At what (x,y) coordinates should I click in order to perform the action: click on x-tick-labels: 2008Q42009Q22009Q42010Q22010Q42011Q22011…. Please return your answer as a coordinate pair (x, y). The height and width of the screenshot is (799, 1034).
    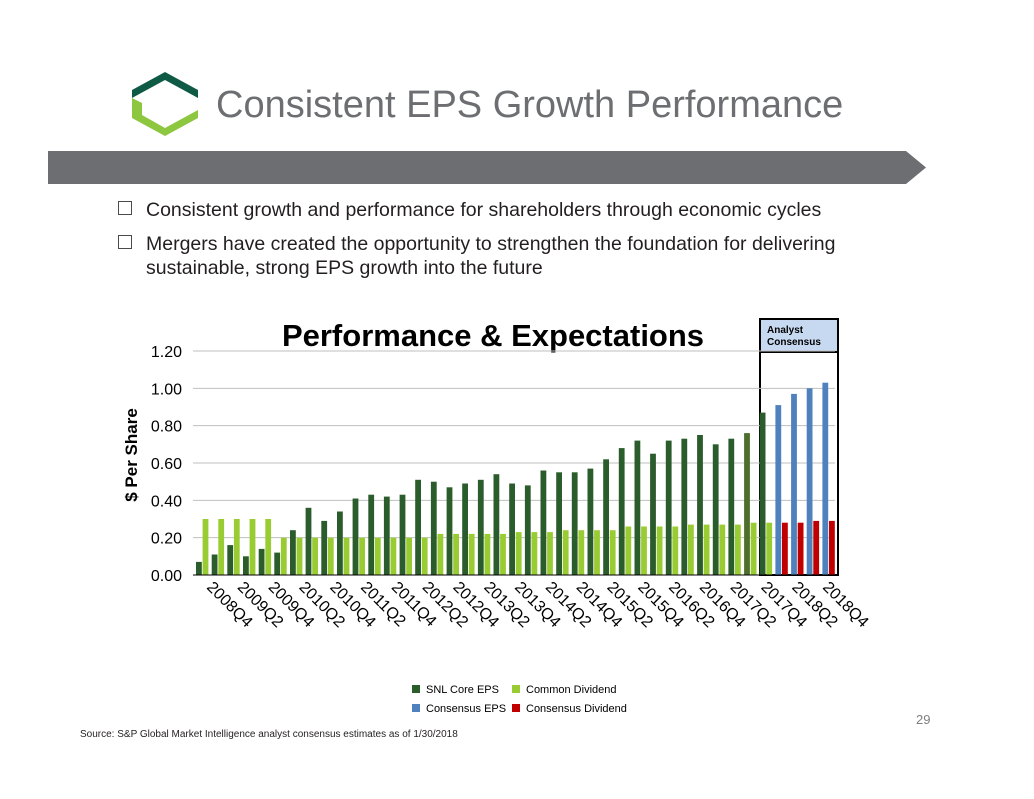
    Looking at the image, I should click on (537, 605).